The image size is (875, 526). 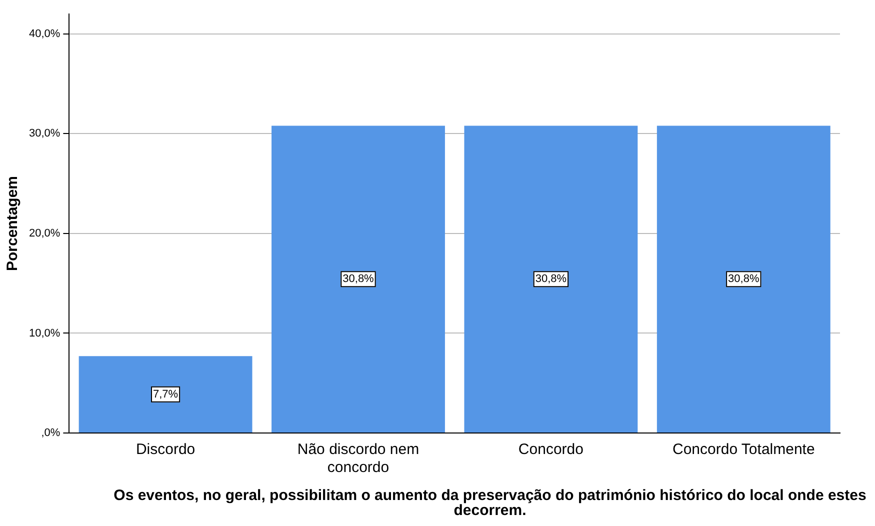 What do you see at coordinates (50, 433) in the screenshot?
I see `y-tick-label: ,0%` at bounding box center [50, 433].